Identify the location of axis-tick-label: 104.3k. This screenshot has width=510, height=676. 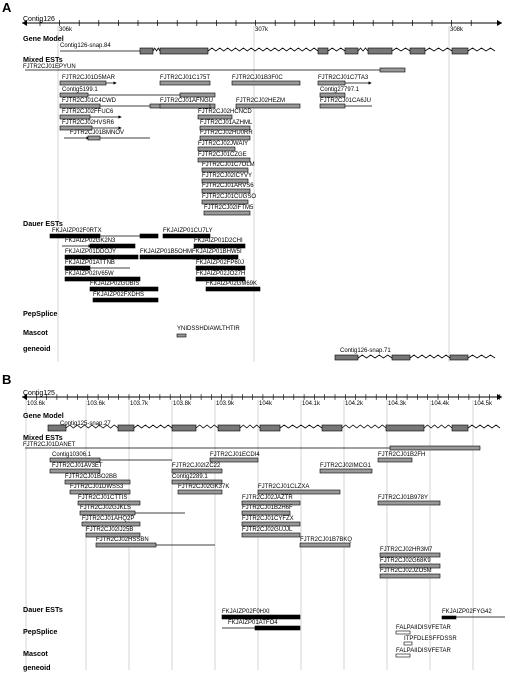
(397, 404).